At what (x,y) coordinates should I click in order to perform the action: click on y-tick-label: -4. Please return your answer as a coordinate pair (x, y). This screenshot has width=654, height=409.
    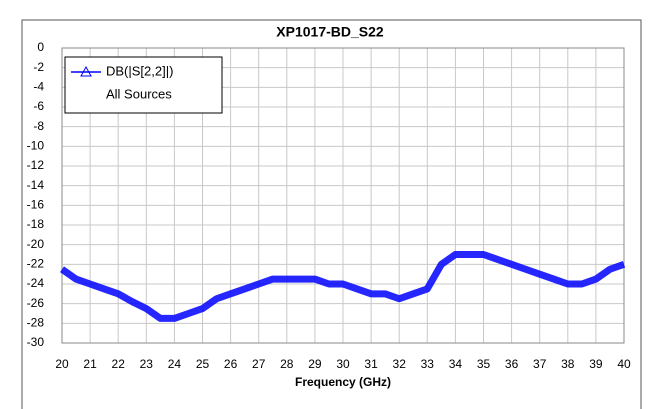
    Looking at the image, I should click on (38, 87).